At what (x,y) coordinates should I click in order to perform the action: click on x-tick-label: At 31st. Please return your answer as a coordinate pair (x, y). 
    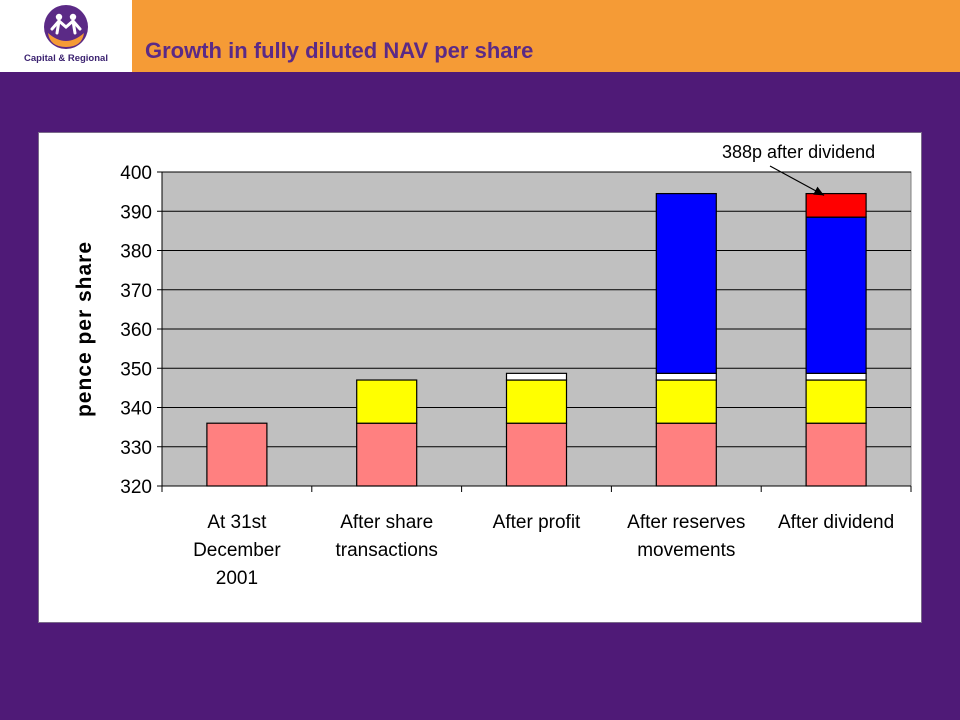
    Looking at the image, I should click on (237, 522).